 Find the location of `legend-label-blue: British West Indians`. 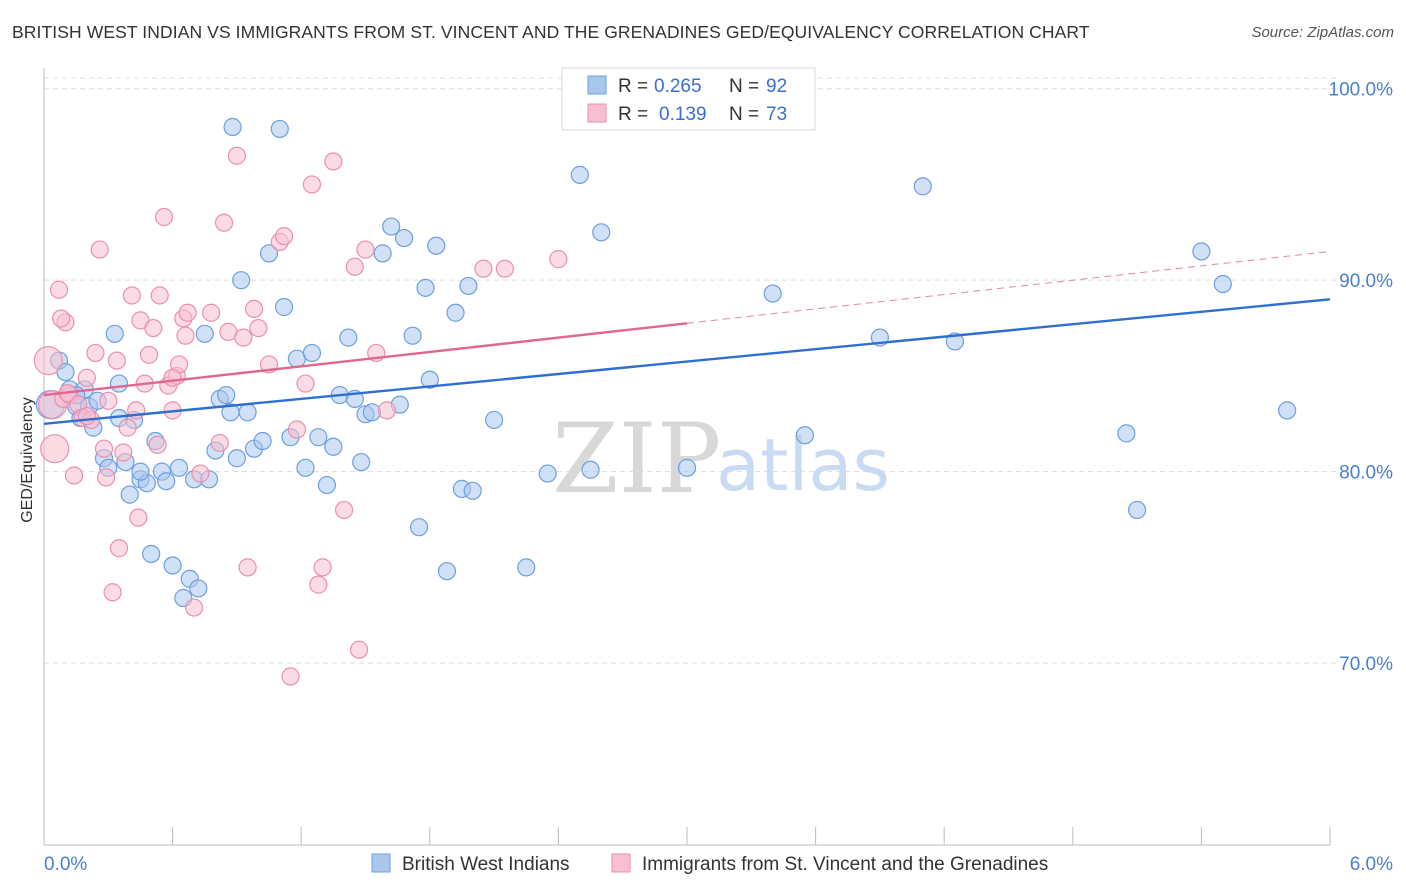

legend-label-blue: British West Indians is located at coordinates (486, 864).